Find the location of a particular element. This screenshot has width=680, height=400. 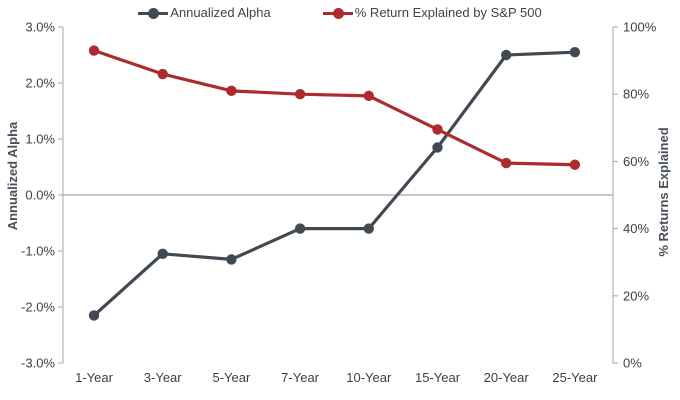

right-axis-title: % Returns Explained is located at coordinates (663, 192).